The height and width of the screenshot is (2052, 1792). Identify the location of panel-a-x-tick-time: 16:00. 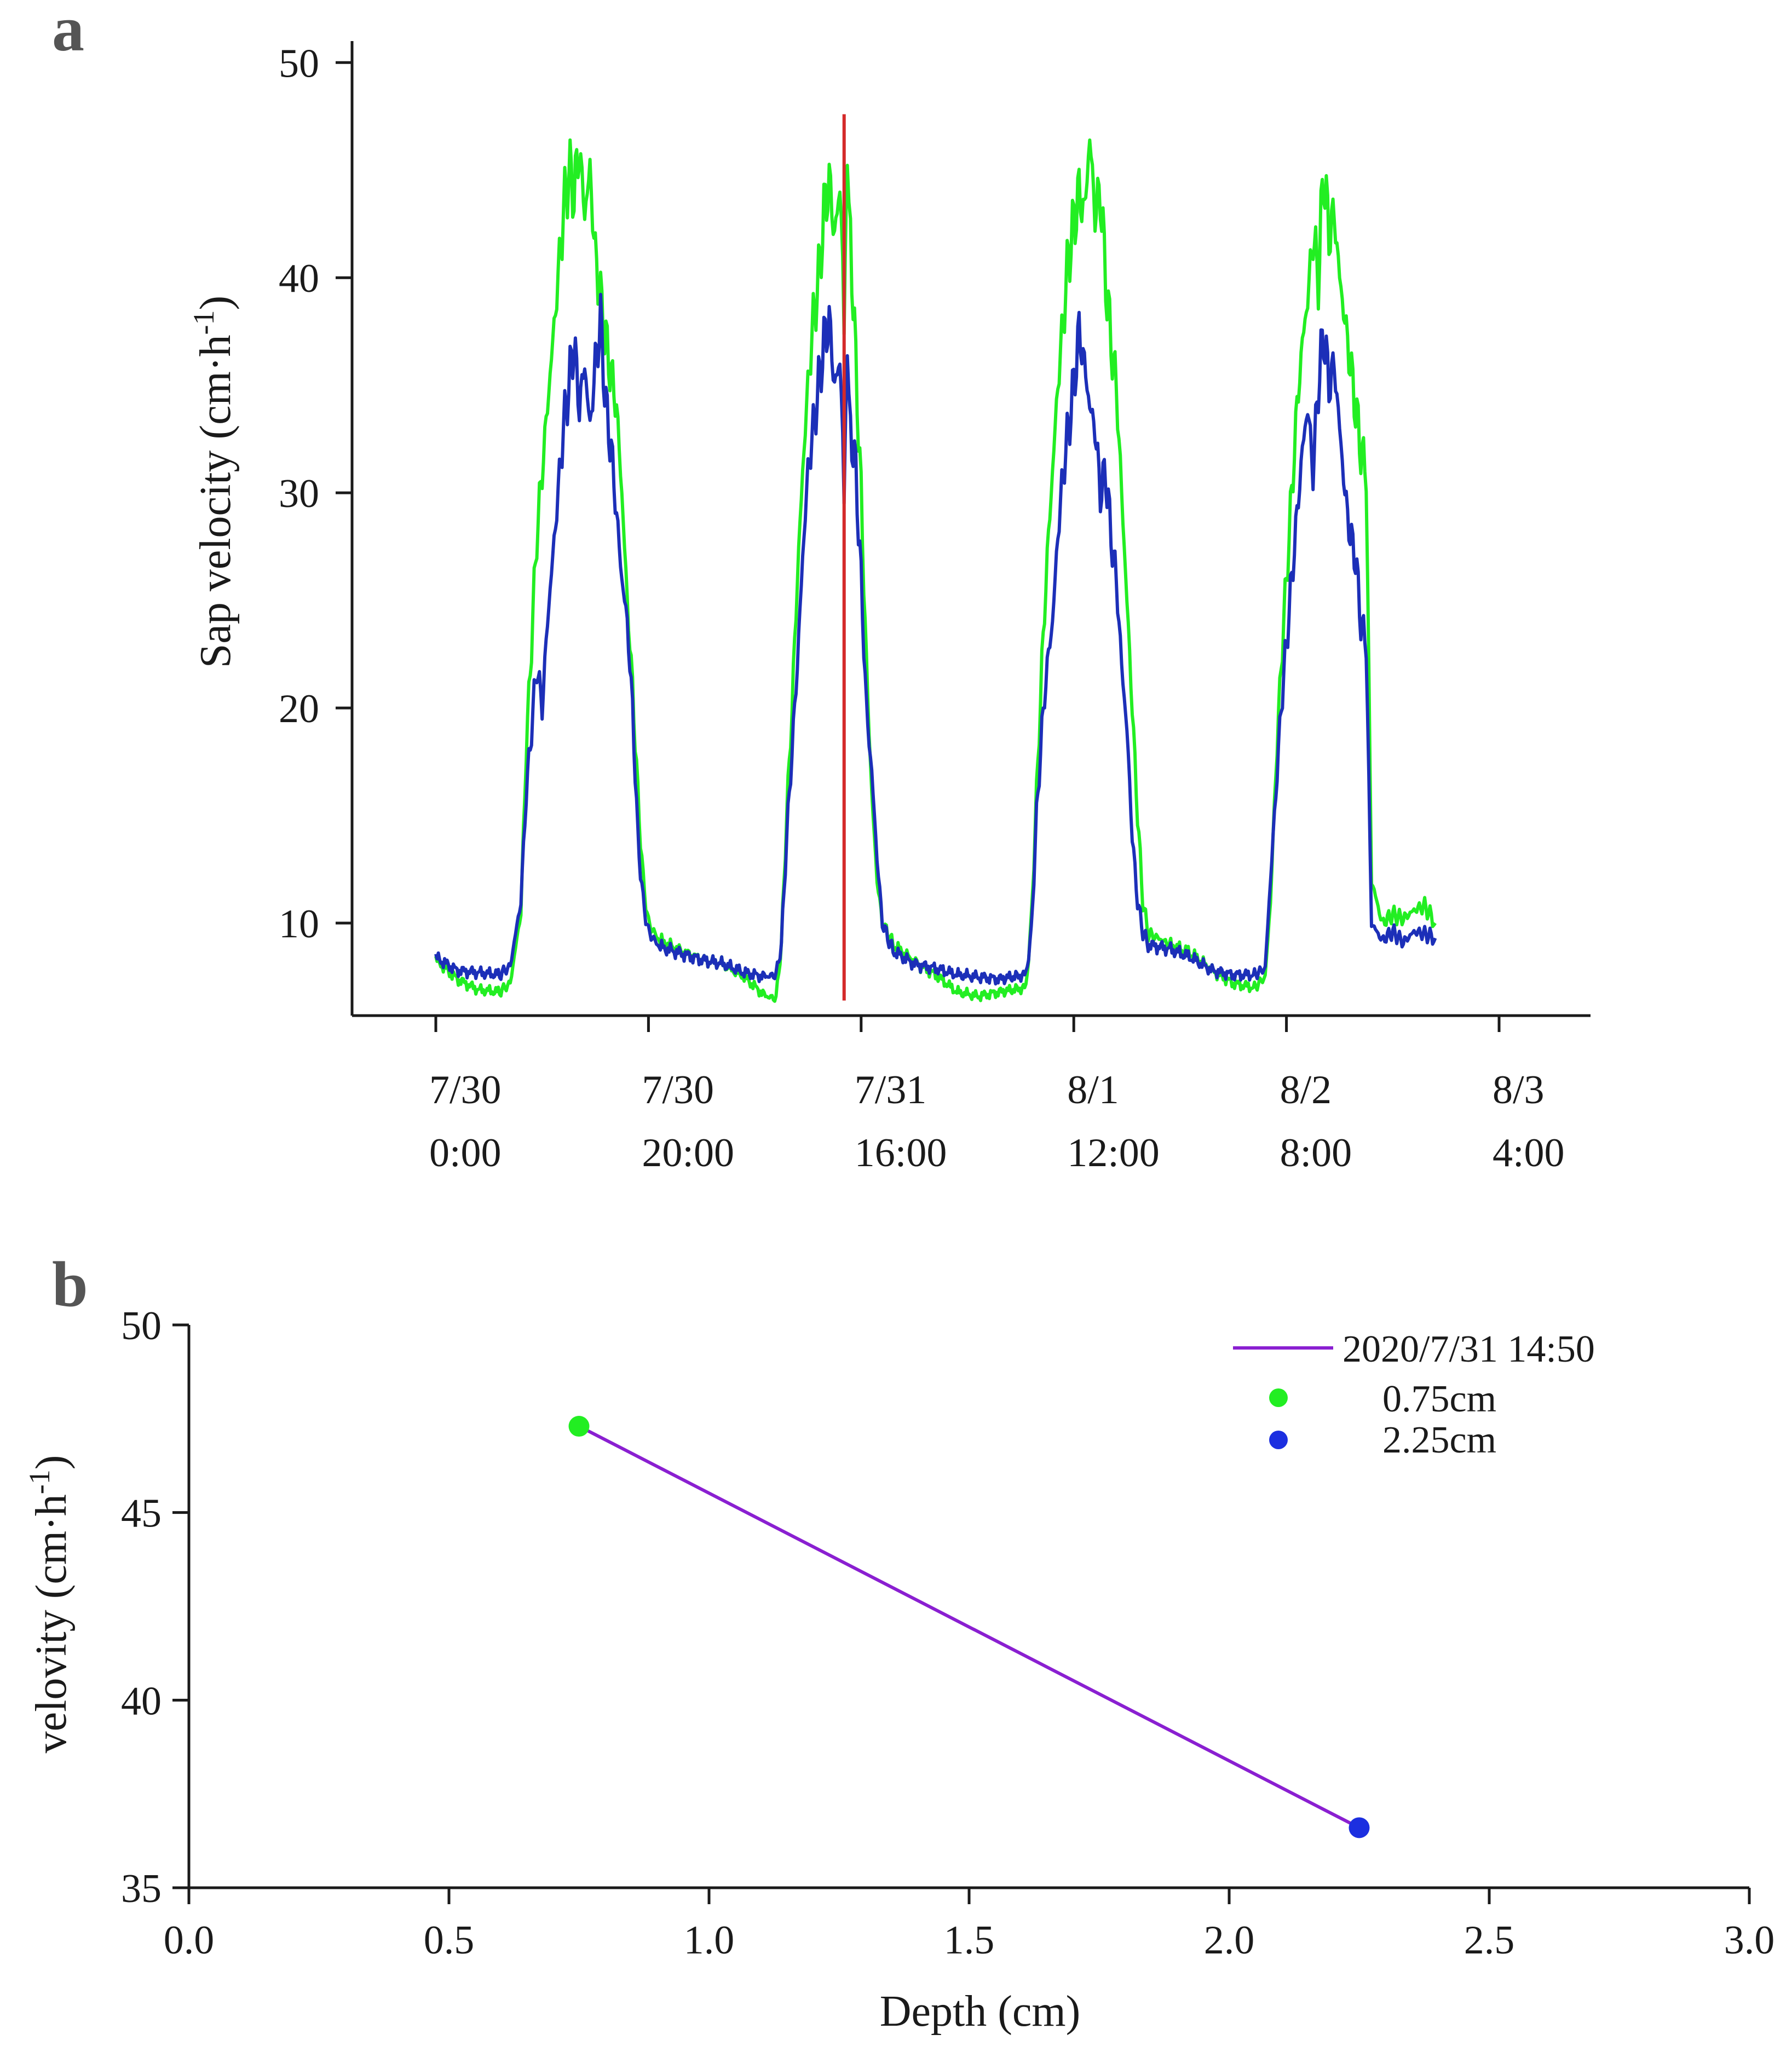
(901, 1153).